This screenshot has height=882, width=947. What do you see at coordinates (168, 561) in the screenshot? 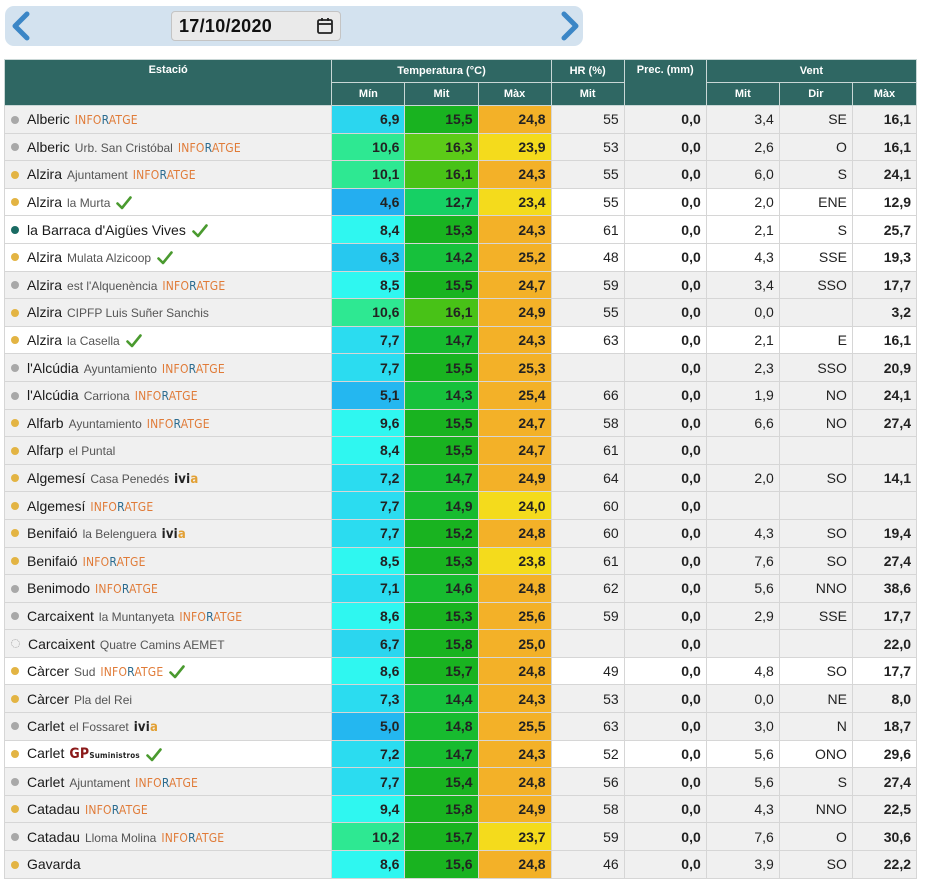
I see `station-cell: Benifaió INFORATGE` at bounding box center [168, 561].